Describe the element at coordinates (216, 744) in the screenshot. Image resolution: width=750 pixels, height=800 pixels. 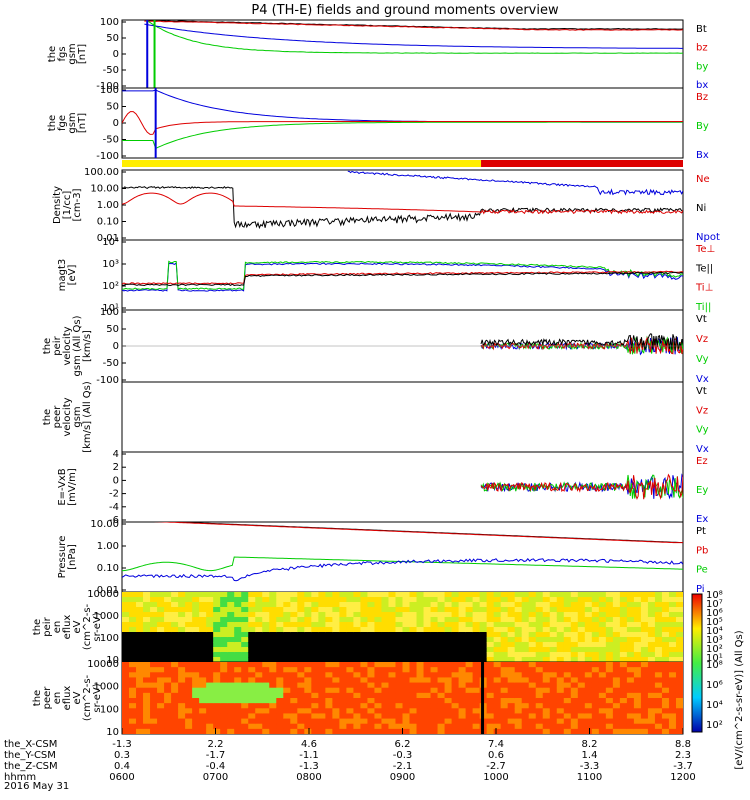
I see `xtick-label: 2.2` at that location.